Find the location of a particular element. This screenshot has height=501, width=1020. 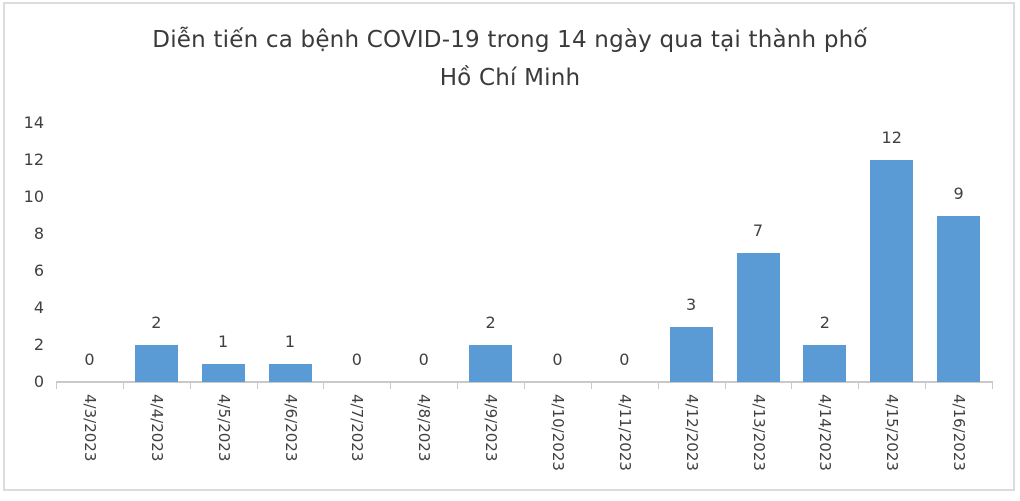

y-axis-label: 10 is located at coordinates (33, 196).